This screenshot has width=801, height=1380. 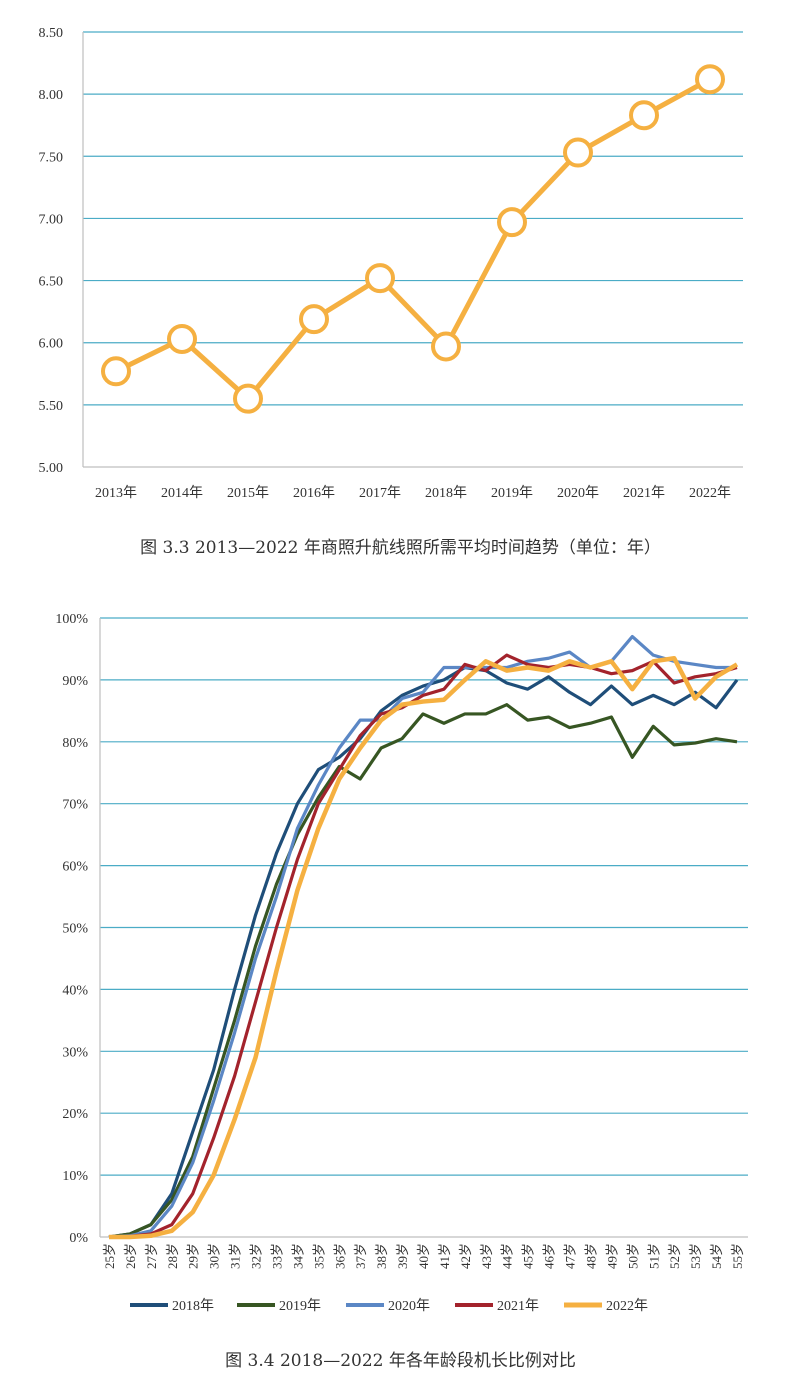 I want to click on legend-item: 2022年, so click(x=606, y=1306).